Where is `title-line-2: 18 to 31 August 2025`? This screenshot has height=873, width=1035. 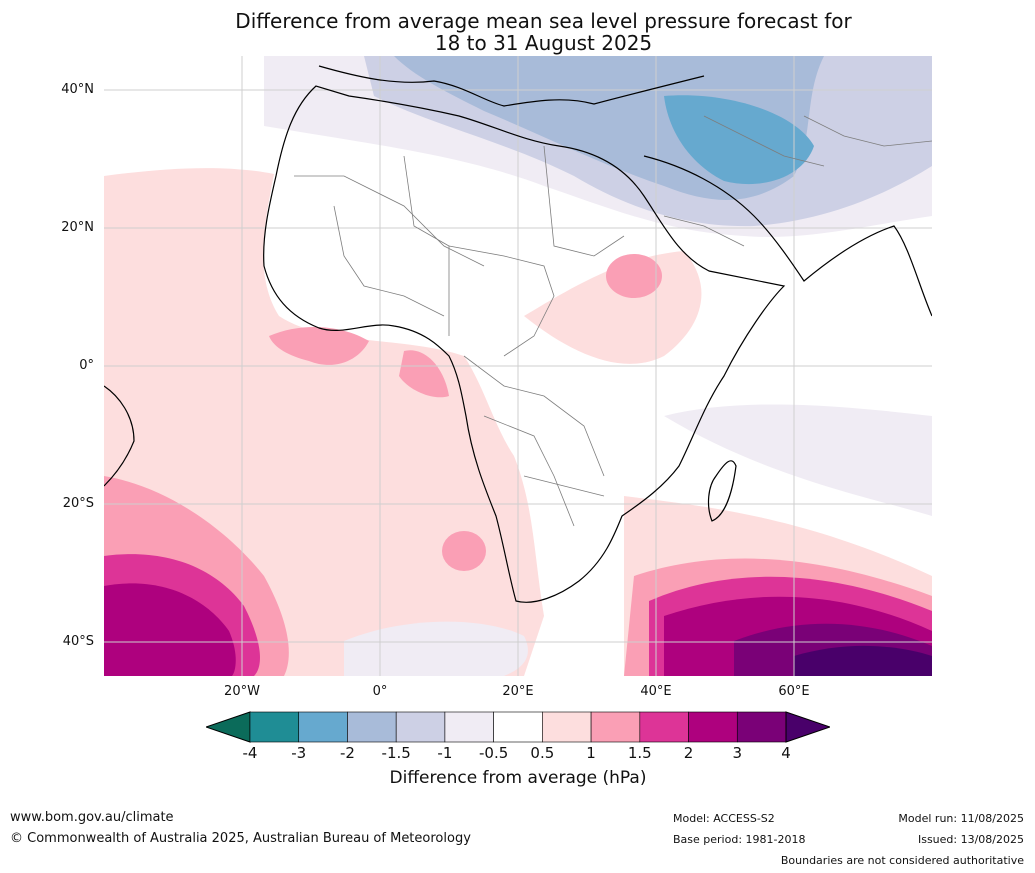 title-line-2: 18 to 31 August 2025 is located at coordinates (543, 43).